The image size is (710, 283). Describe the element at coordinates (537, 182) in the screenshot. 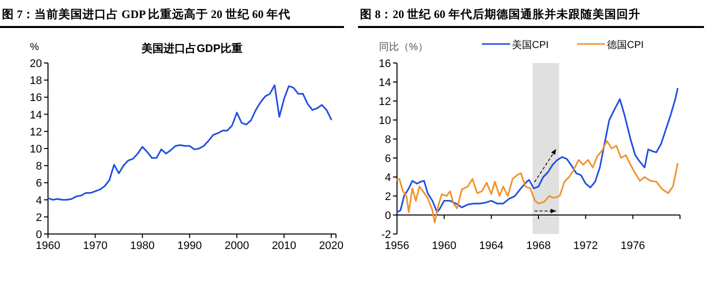

I see `line-series` at that location.